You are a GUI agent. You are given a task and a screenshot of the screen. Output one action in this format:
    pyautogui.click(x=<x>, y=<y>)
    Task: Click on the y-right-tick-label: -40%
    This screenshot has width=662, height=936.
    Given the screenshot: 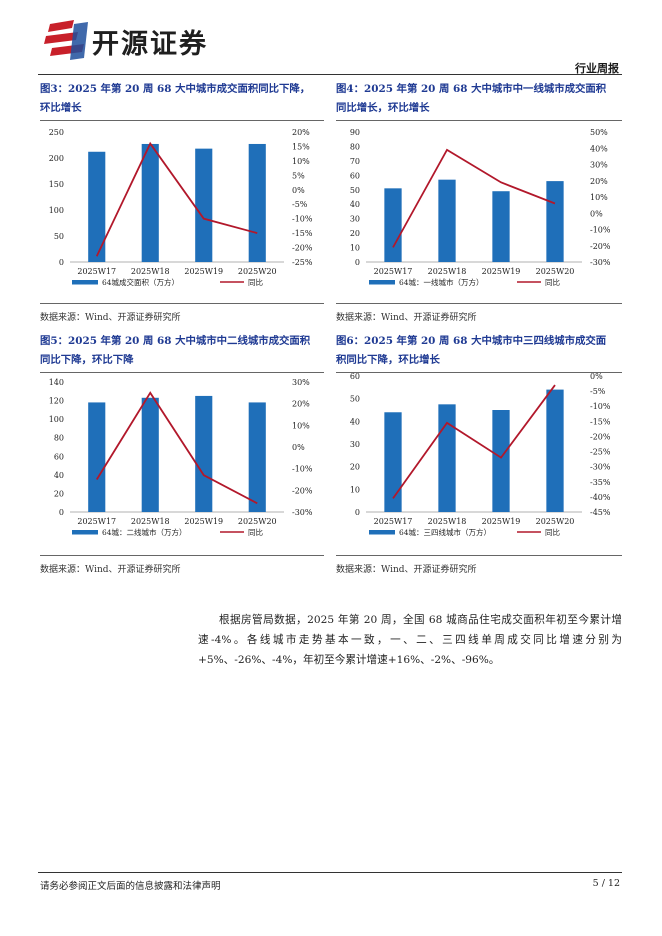 What is the action you would take?
    pyautogui.click(x=600, y=497)
    